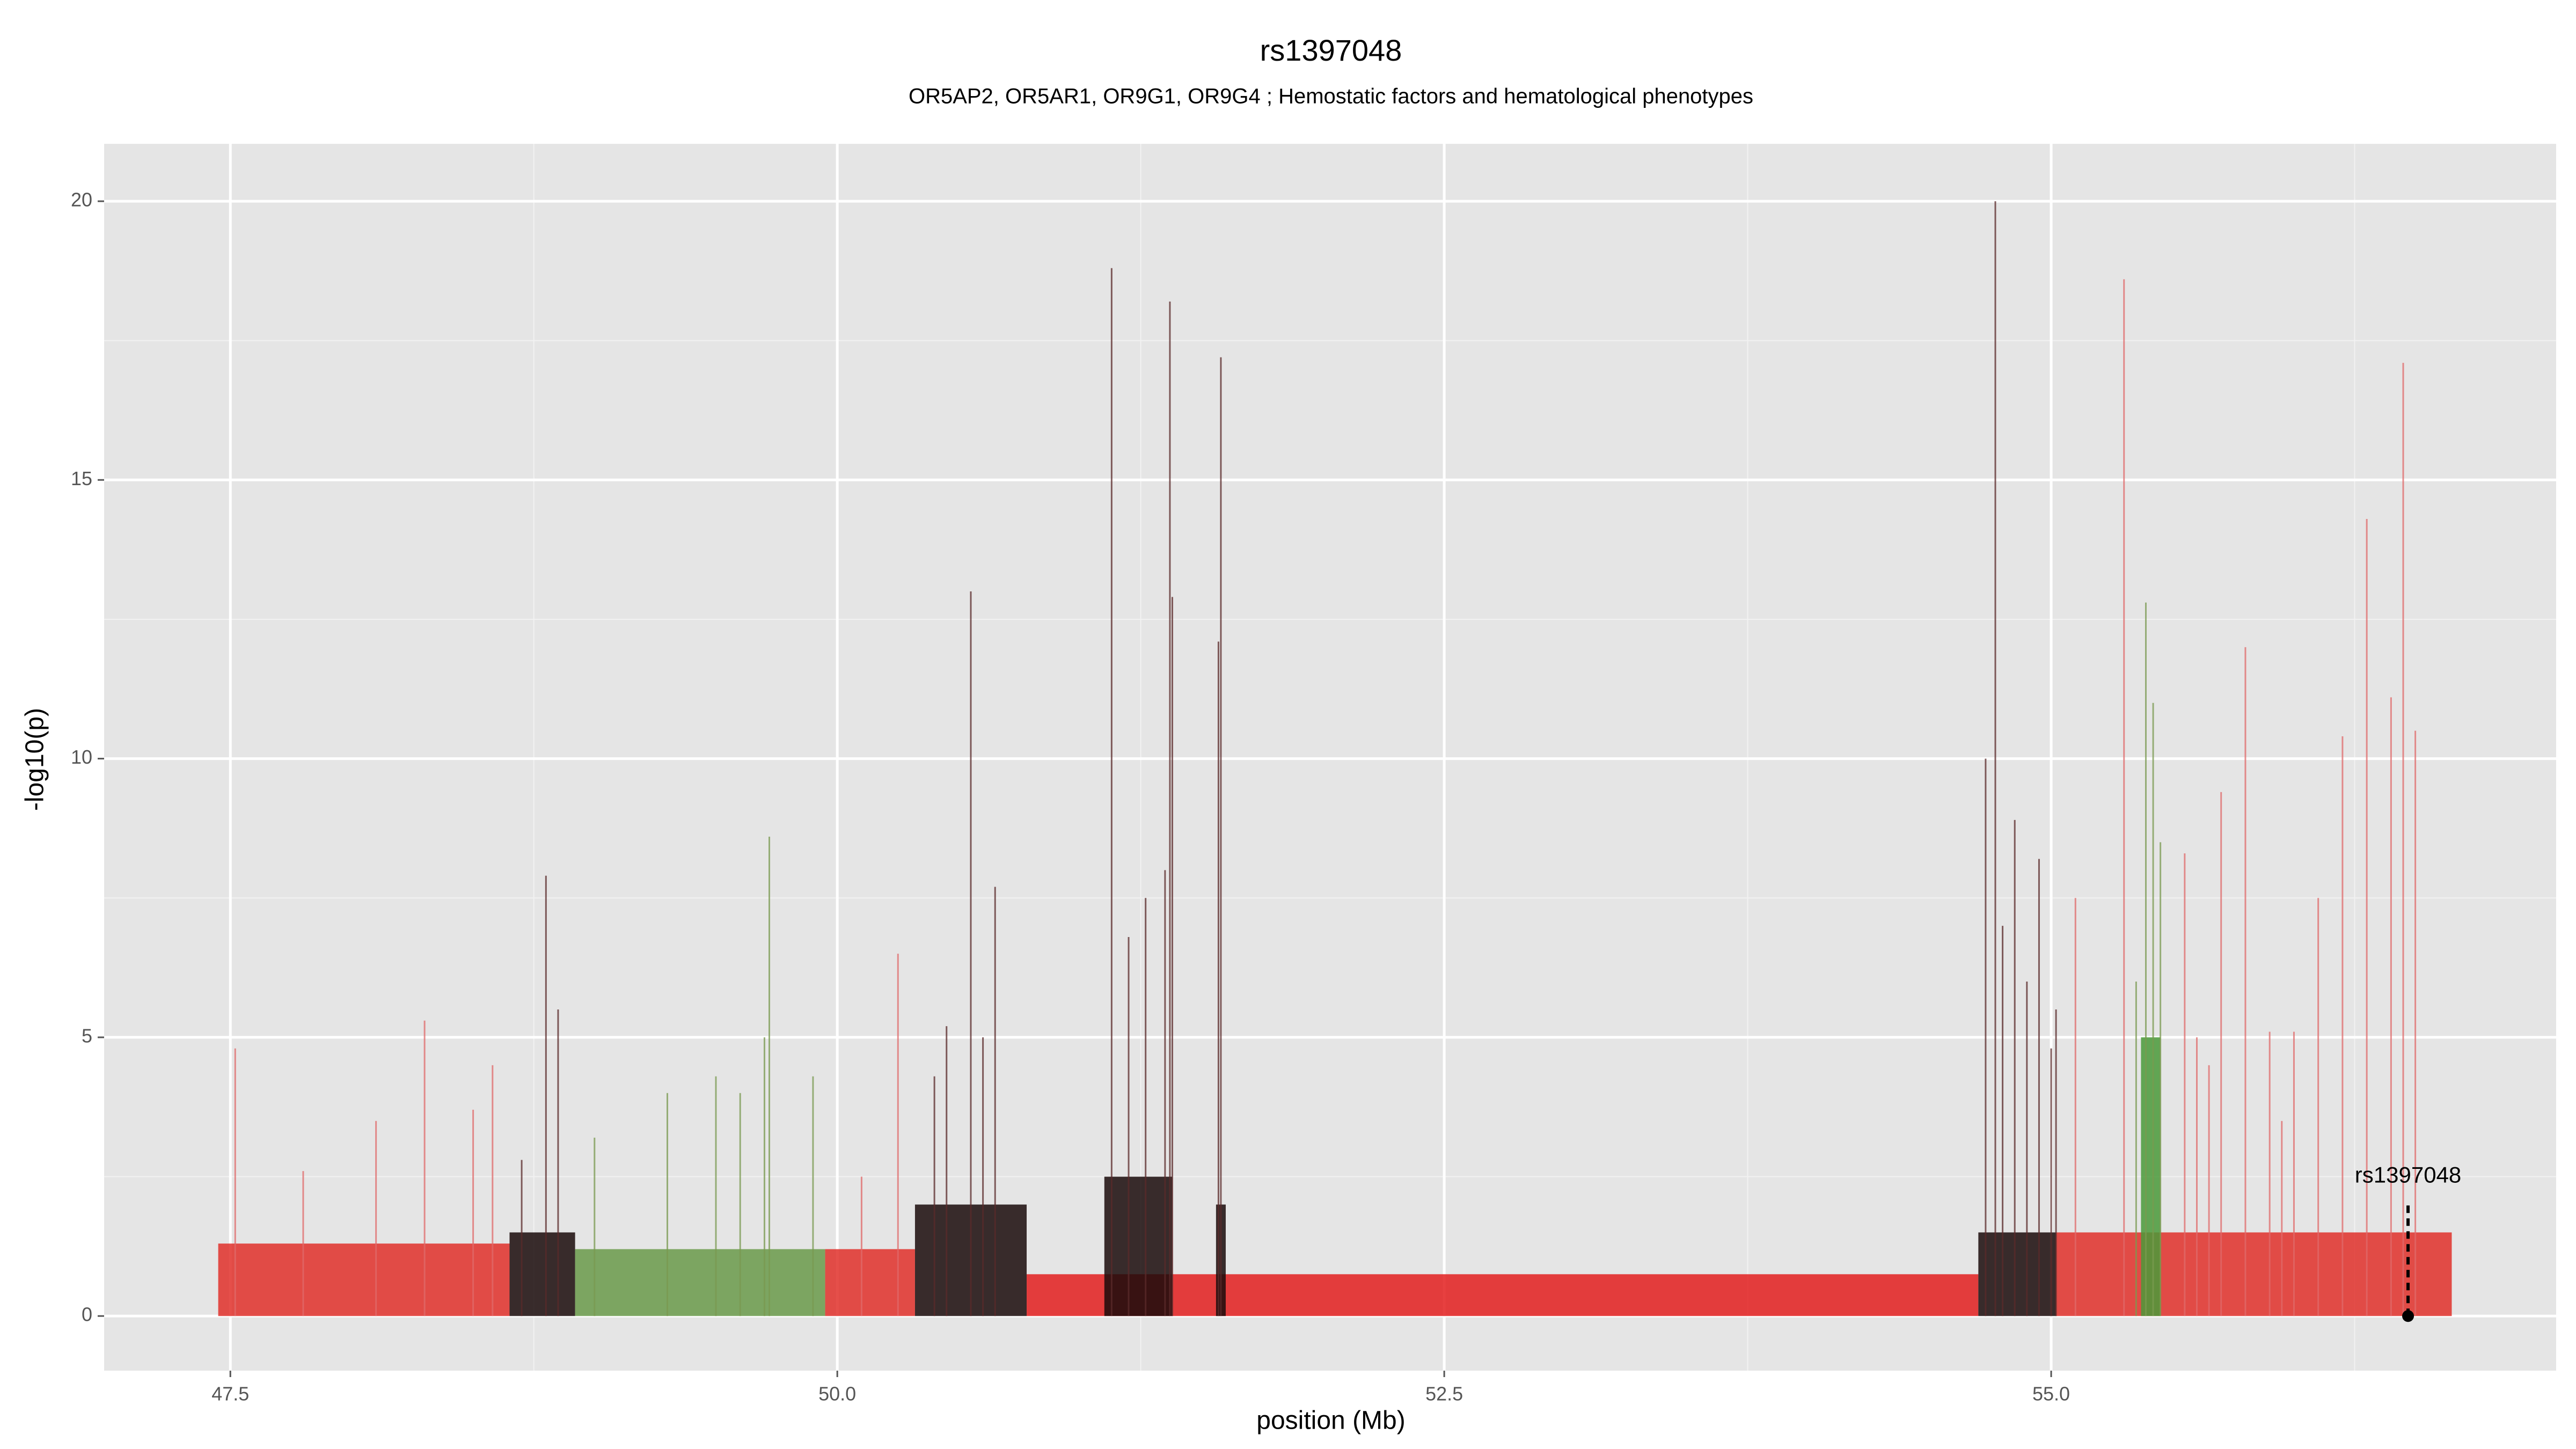  What do you see at coordinates (1330, 1421) in the screenshot?
I see `x-axis-label: position (Mb)` at bounding box center [1330, 1421].